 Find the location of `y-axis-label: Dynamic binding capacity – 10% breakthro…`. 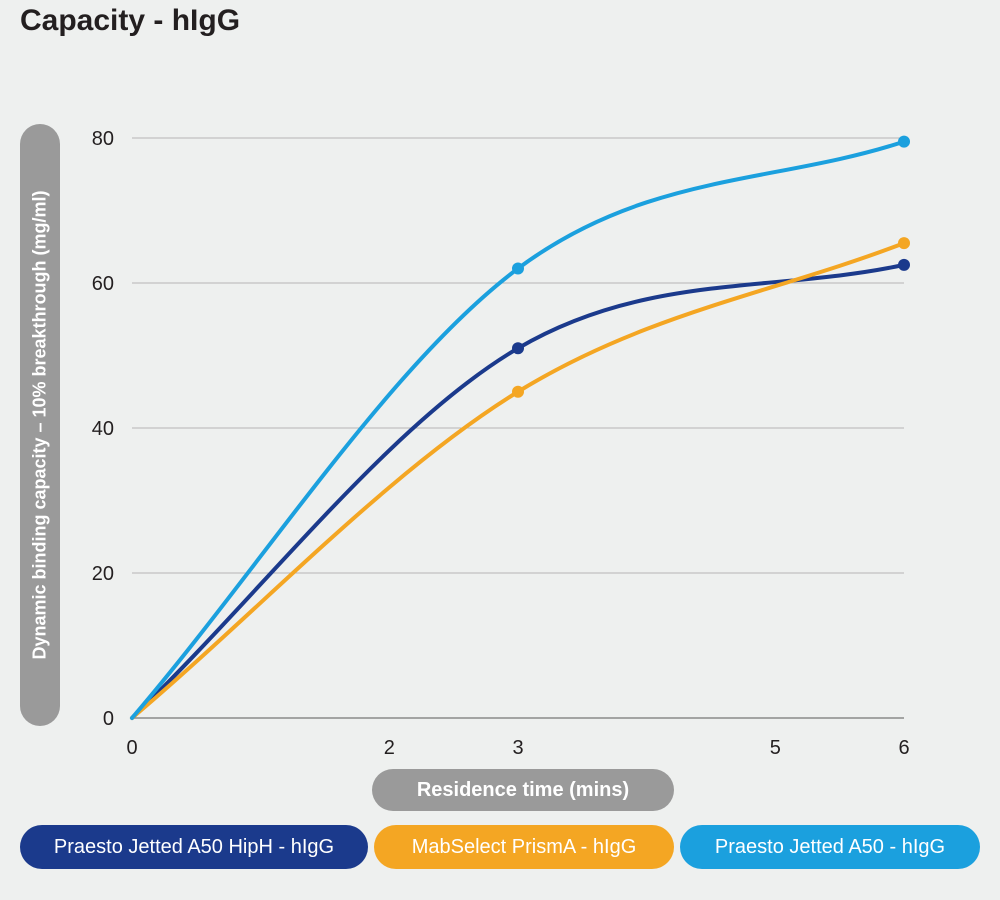

y-axis-label: Dynamic binding capacity – 10% breakthro… is located at coordinates (39, 425).